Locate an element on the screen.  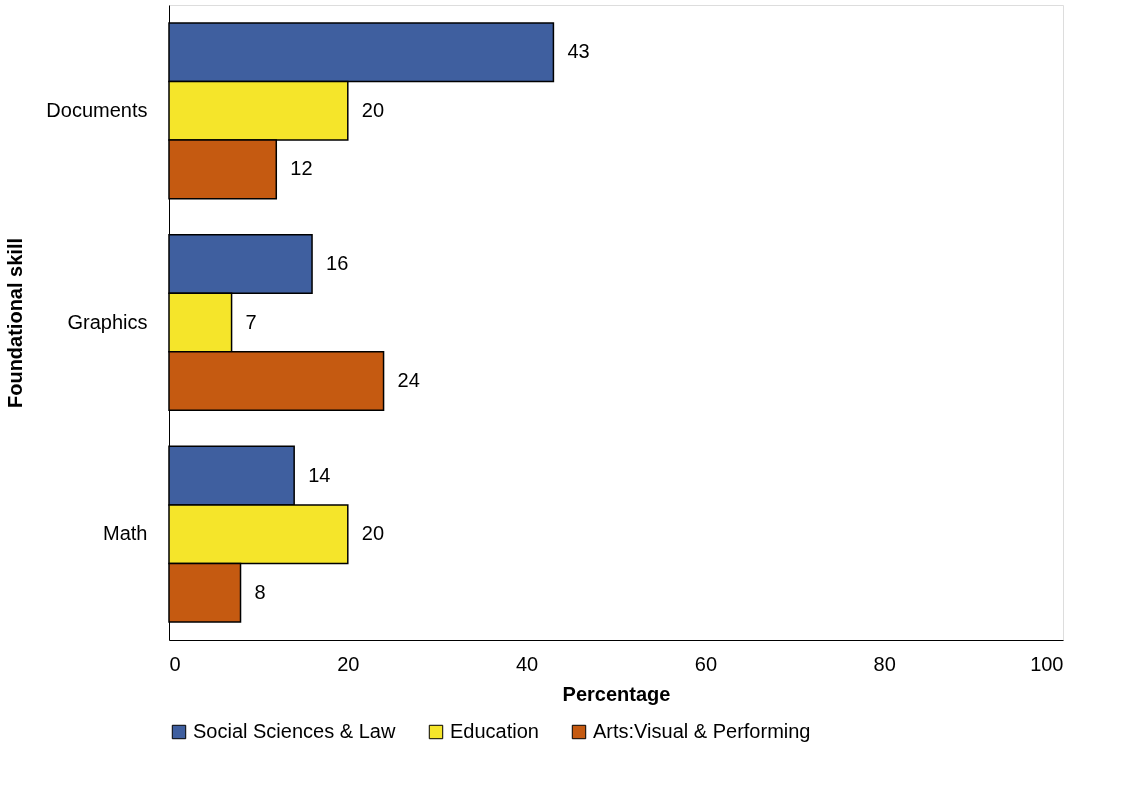
data-label: 12 is located at coordinates (301, 168).